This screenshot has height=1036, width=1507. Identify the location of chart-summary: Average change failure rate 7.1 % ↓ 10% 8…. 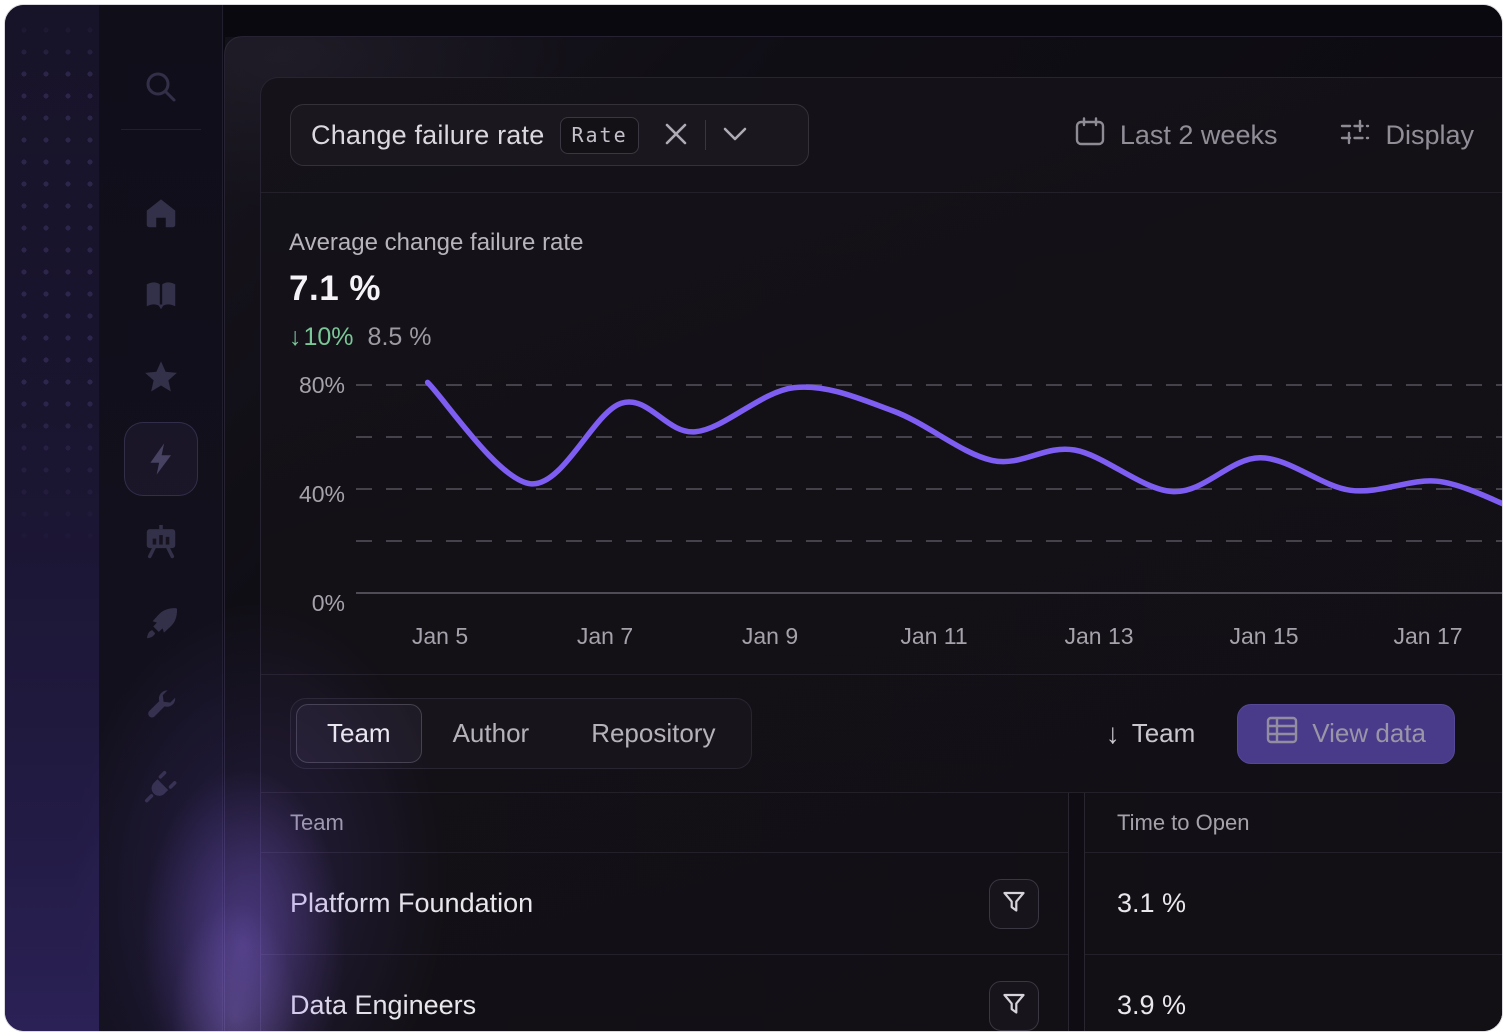
(436, 290).